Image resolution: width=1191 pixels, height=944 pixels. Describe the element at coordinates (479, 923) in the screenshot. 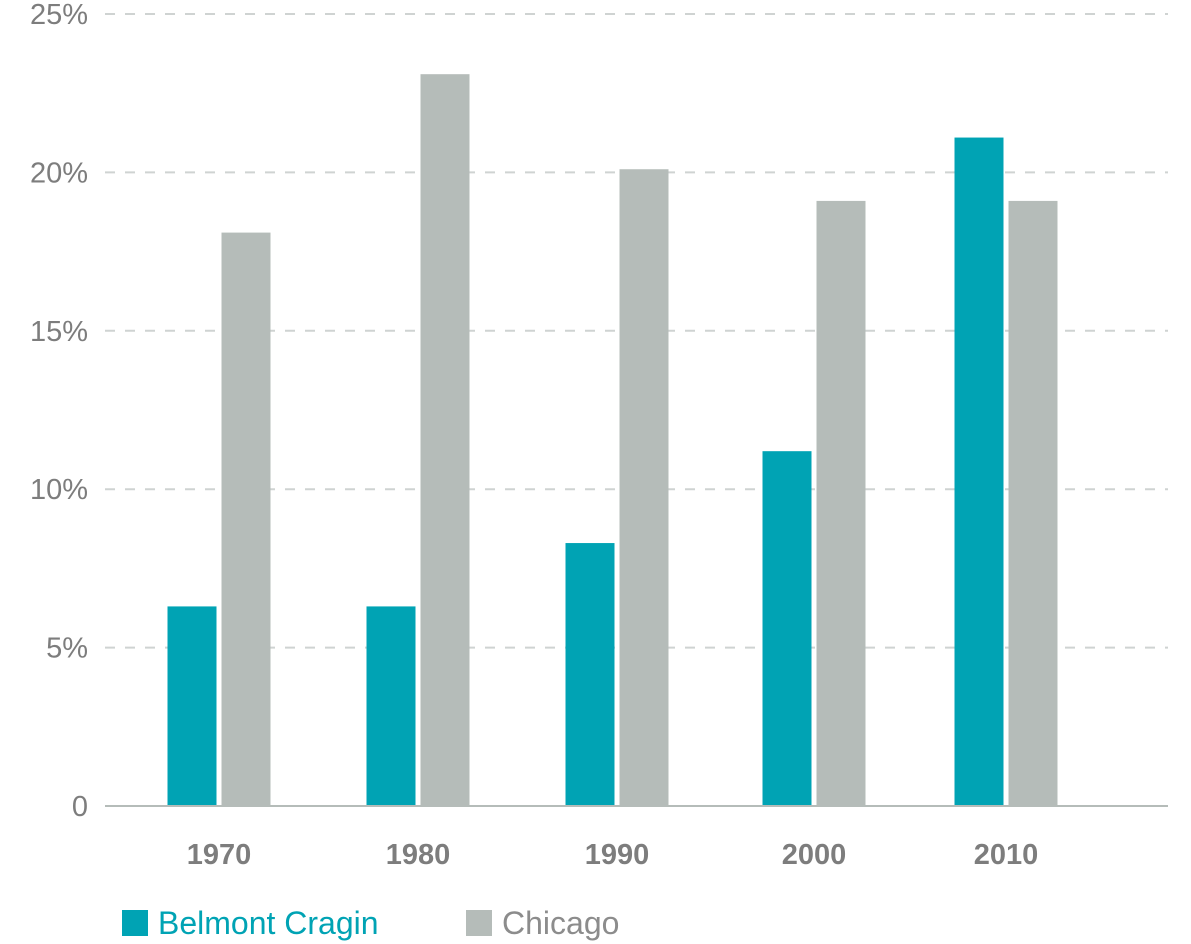

I see `legend-swatch-chicago` at that location.